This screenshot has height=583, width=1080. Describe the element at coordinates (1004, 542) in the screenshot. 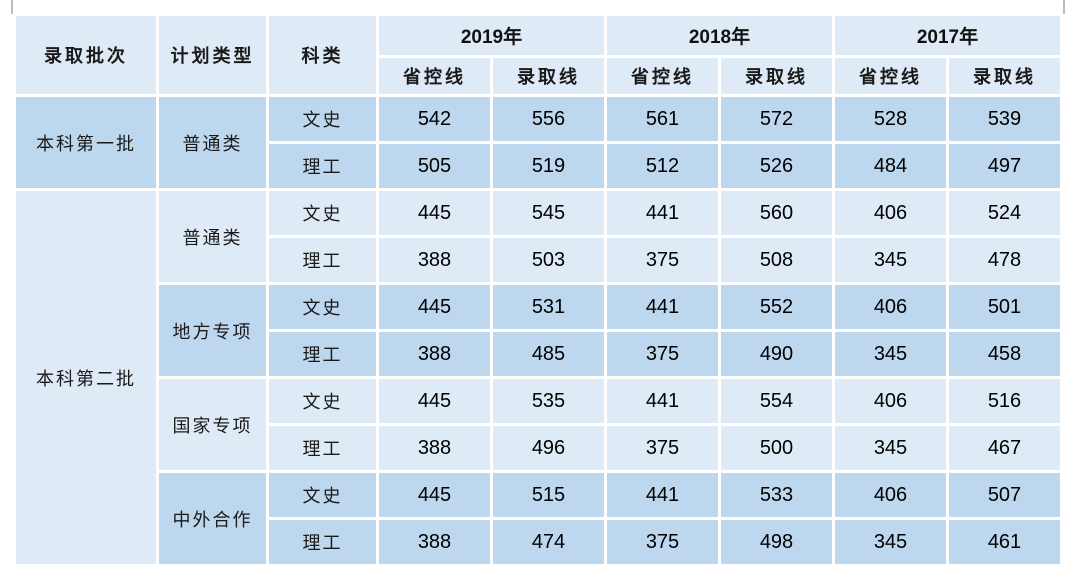

I see `score-cell: 461` at that location.